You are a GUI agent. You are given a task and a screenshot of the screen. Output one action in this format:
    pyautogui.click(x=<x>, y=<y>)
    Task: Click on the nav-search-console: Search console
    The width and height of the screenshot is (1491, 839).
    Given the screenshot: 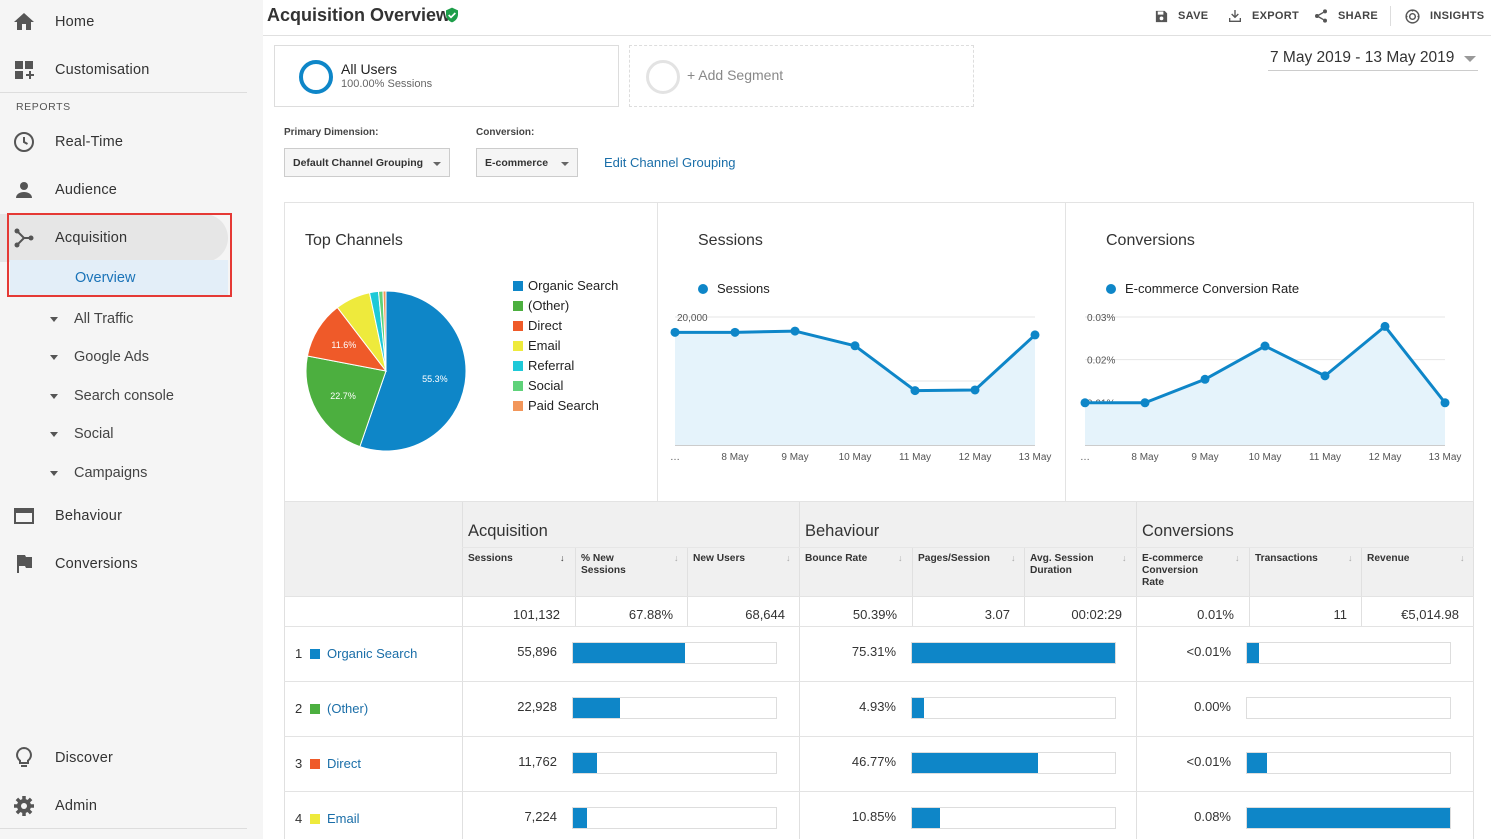 What is the action you would take?
    pyautogui.click(x=123, y=396)
    